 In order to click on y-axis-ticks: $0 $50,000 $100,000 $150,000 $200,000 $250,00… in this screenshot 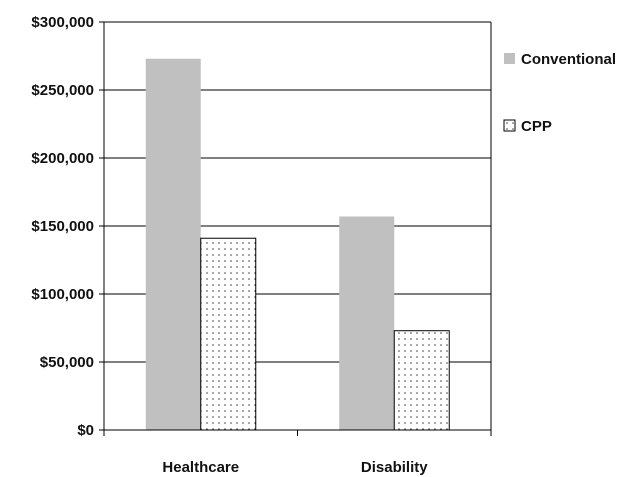, I will do `click(67, 226)`.